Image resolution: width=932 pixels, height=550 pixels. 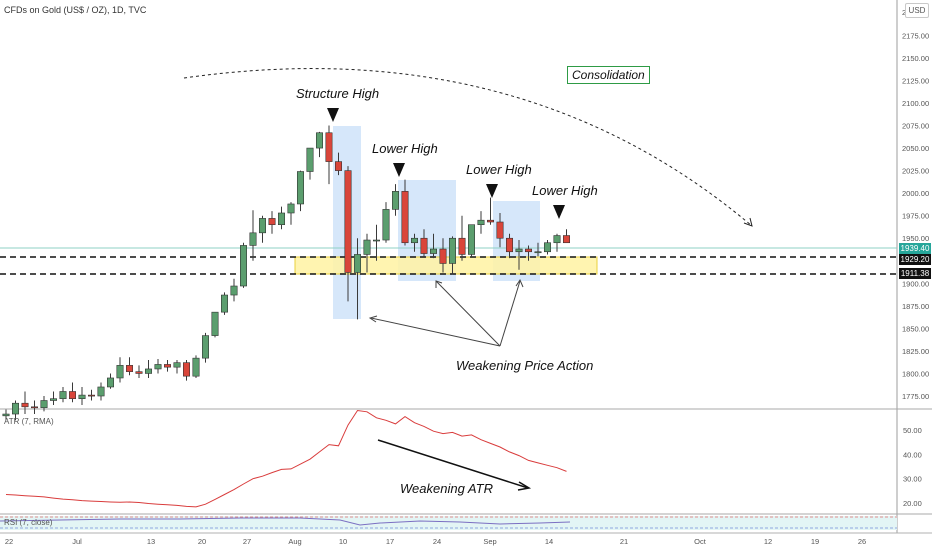 What do you see at coordinates (915, 248) in the screenshot?
I see `last-price-tag: 1939.40` at bounding box center [915, 248].